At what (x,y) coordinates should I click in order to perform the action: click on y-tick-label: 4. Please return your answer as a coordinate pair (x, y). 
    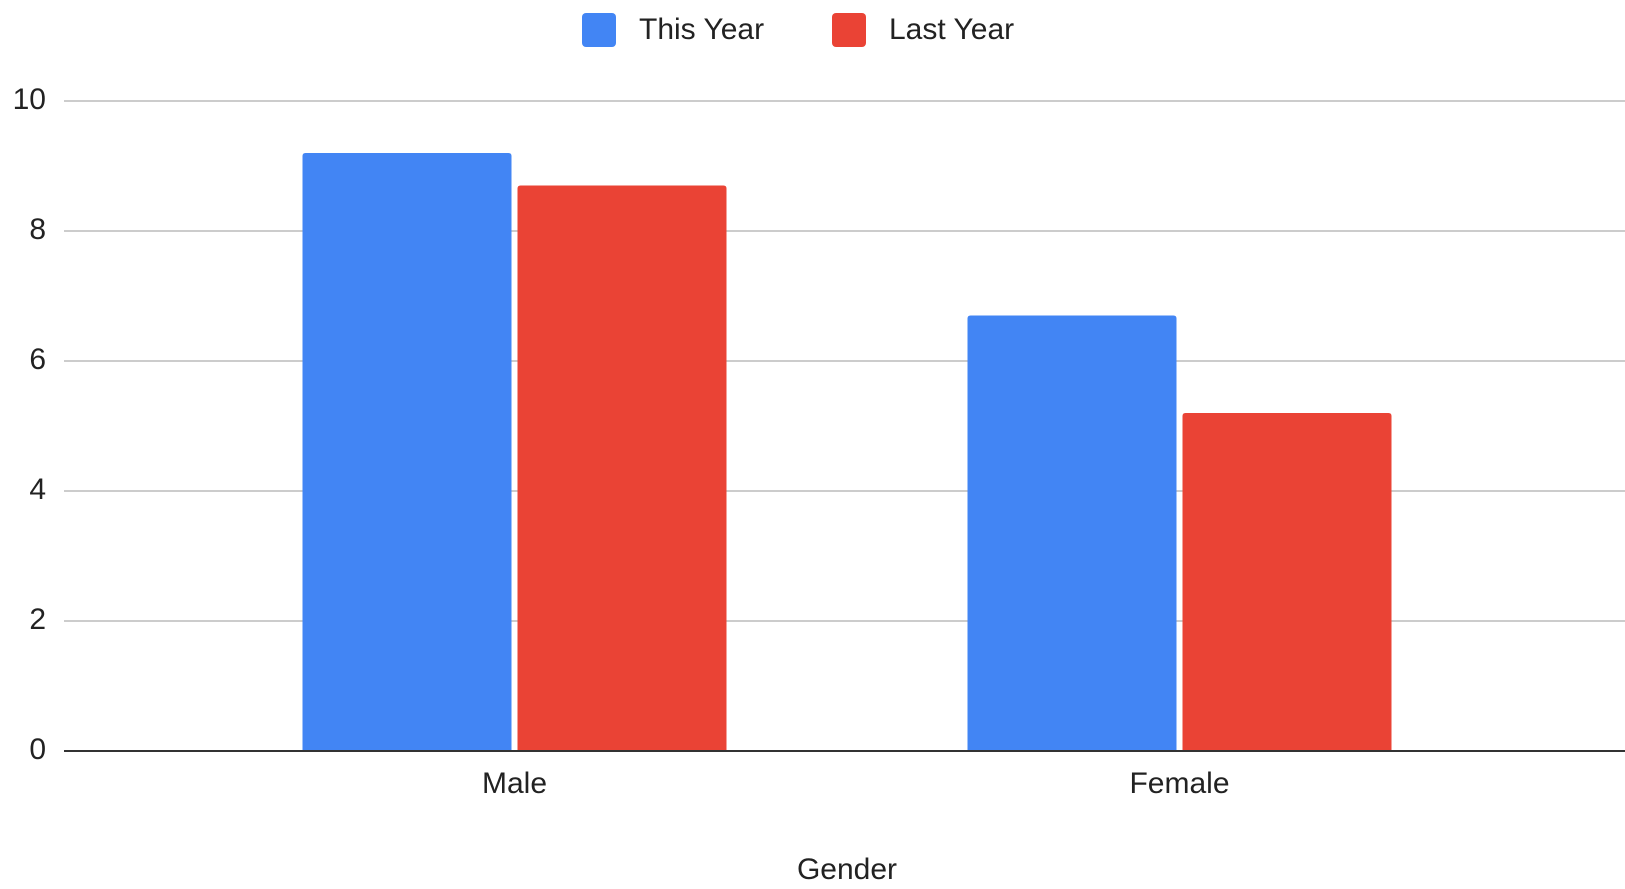
    Looking at the image, I should click on (37, 489).